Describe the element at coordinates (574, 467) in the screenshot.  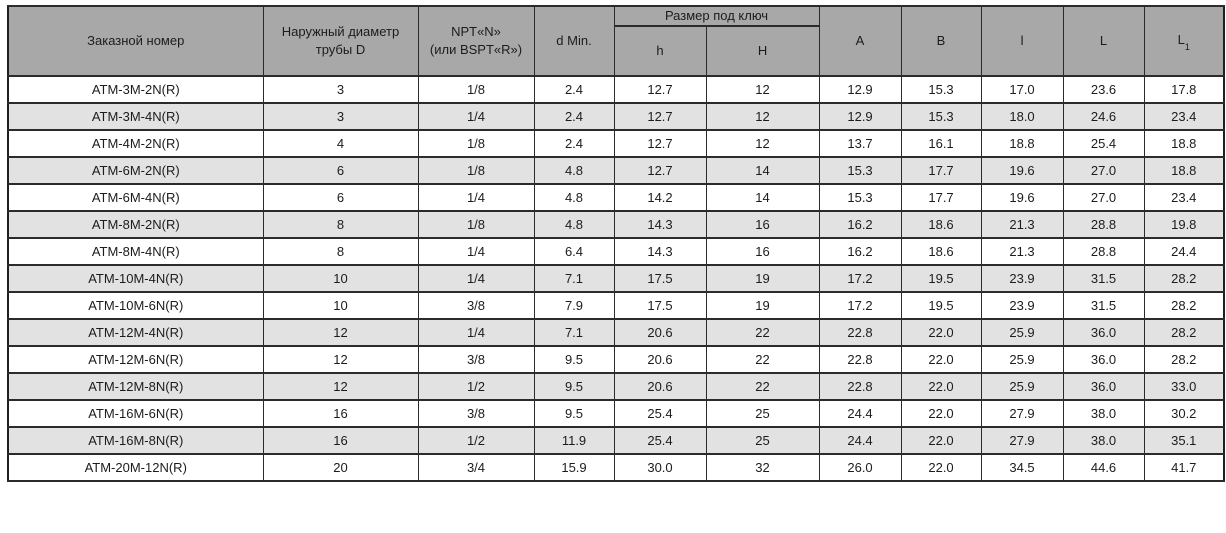
I see `value-cell: 15.9` at that location.